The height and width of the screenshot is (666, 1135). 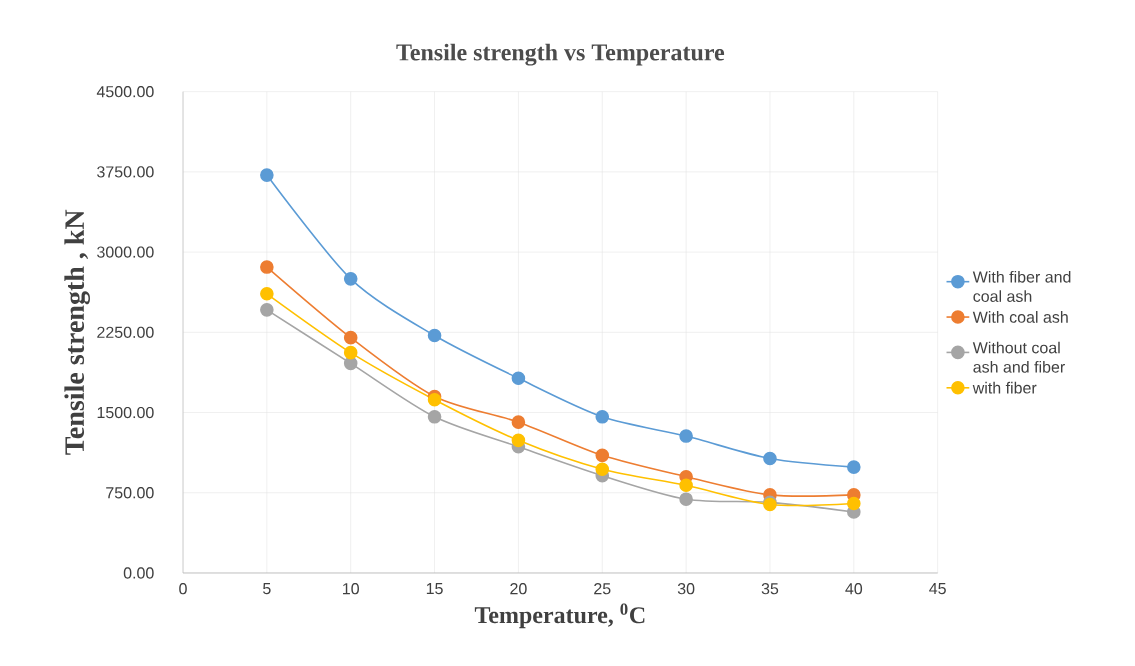 What do you see at coordinates (267, 589) in the screenshot?
I see `x-tick-label: 5` at bounding box center [267, 589].